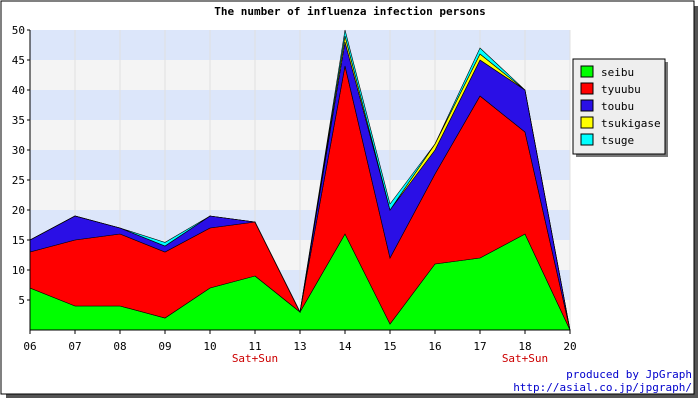  I want to click on credit-line-1: produced by JpGraph, so click(629, 374).